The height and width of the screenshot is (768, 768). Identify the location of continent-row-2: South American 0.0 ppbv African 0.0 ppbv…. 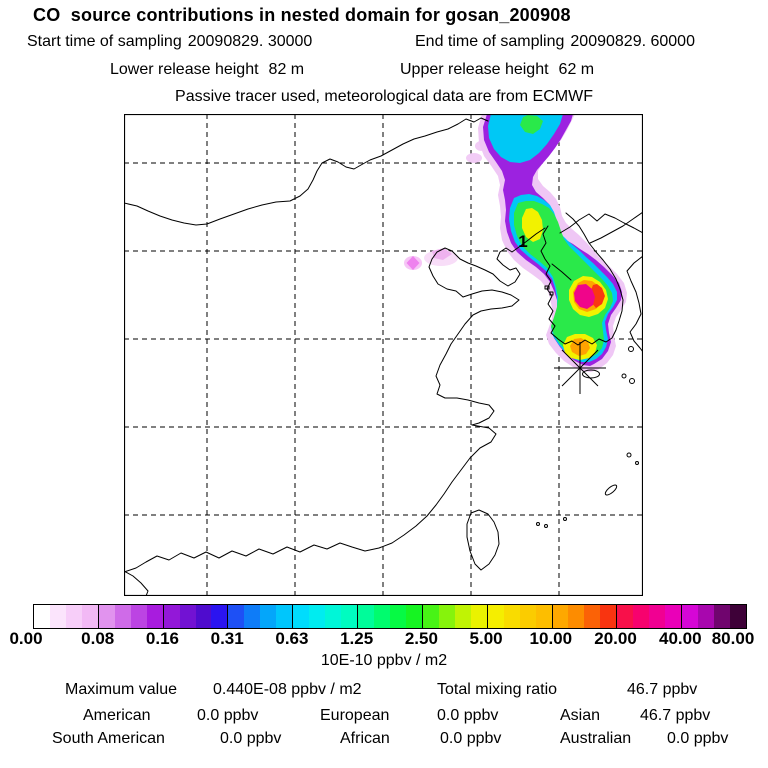
(384, 739).